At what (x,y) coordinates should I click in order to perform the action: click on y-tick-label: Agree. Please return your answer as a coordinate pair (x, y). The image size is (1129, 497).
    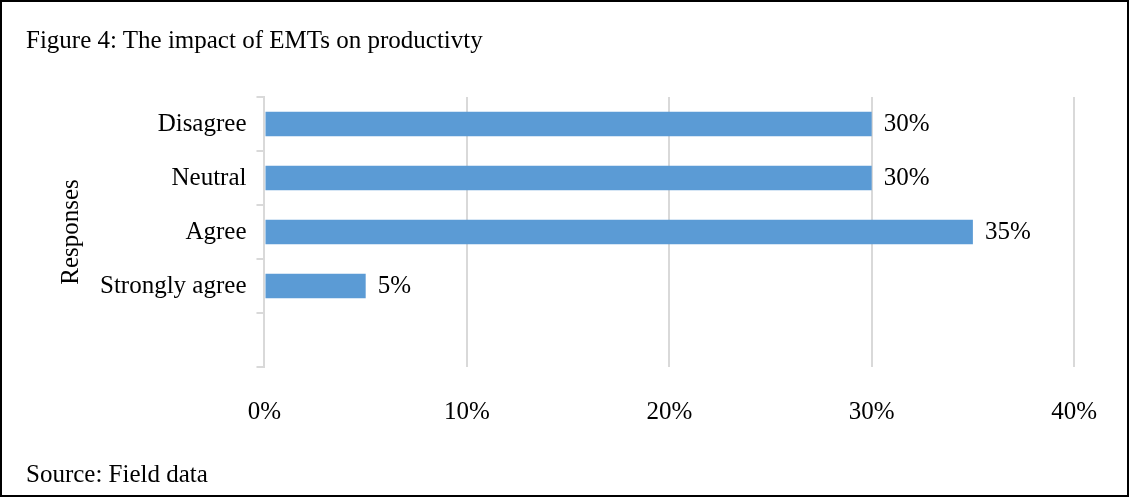
    Looking at the image, I should click on (216, 230).